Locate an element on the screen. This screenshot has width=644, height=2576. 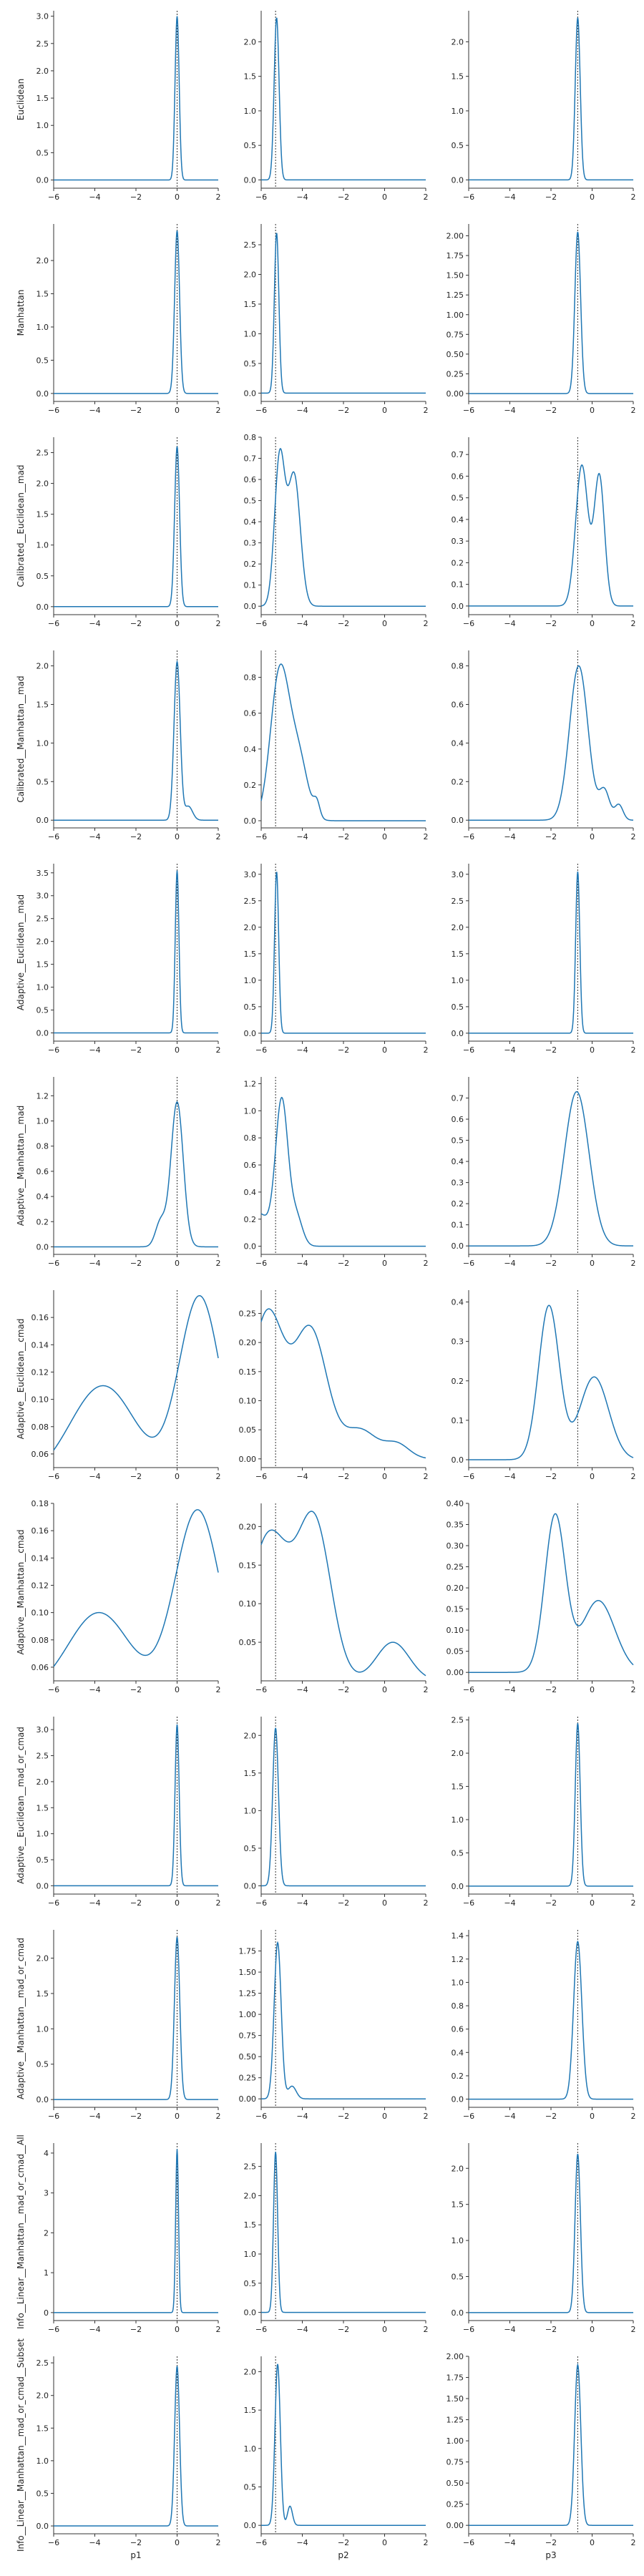
y-tick-label: 1 is located at coordinates (46, 2273).